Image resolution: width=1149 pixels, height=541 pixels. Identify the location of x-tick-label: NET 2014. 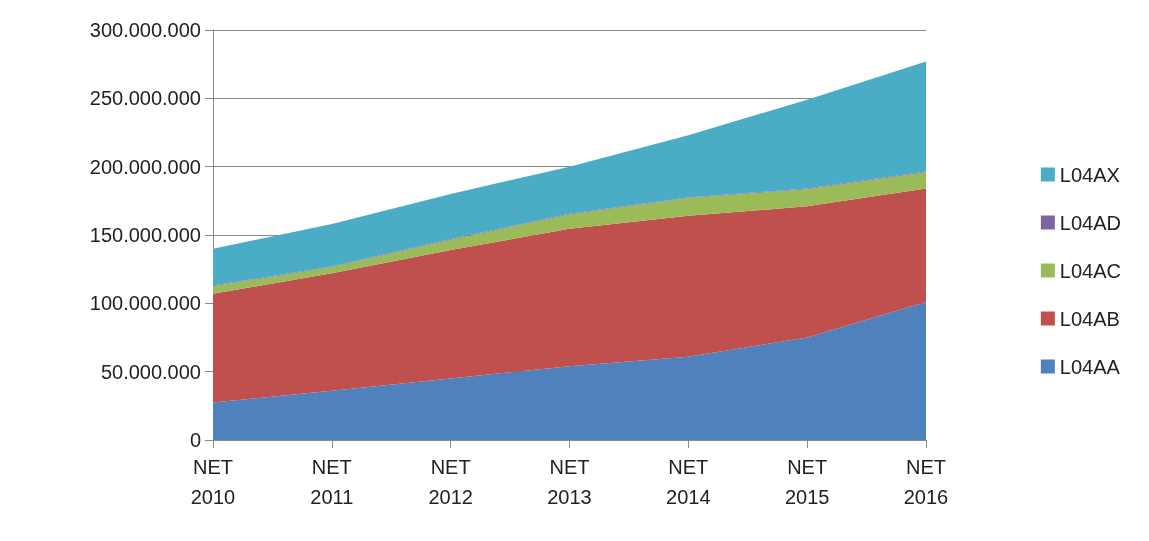
(688, 482).